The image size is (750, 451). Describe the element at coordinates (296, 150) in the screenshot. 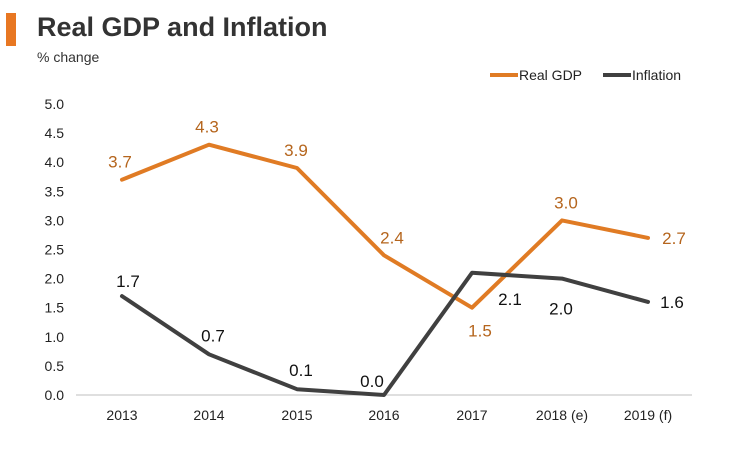

I see `data-label-real-gdp: 3.9` at that location.